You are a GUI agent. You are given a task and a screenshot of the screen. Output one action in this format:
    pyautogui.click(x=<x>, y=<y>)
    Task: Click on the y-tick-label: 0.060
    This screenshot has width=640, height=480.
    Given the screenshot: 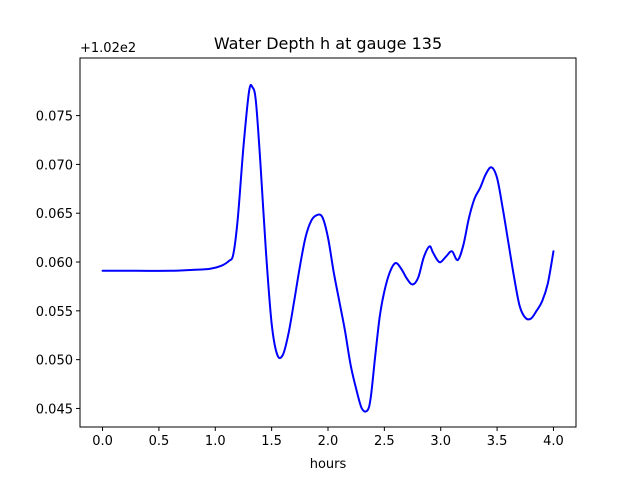 What is the action you would take?
    pyautogui.click(x=54, y=263)
    